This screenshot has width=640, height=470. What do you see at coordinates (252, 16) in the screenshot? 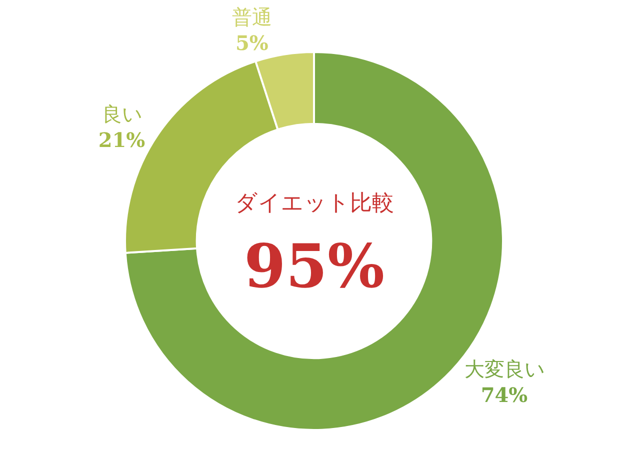
I see `slice-label: 普通` at bounding box center [252, 16].